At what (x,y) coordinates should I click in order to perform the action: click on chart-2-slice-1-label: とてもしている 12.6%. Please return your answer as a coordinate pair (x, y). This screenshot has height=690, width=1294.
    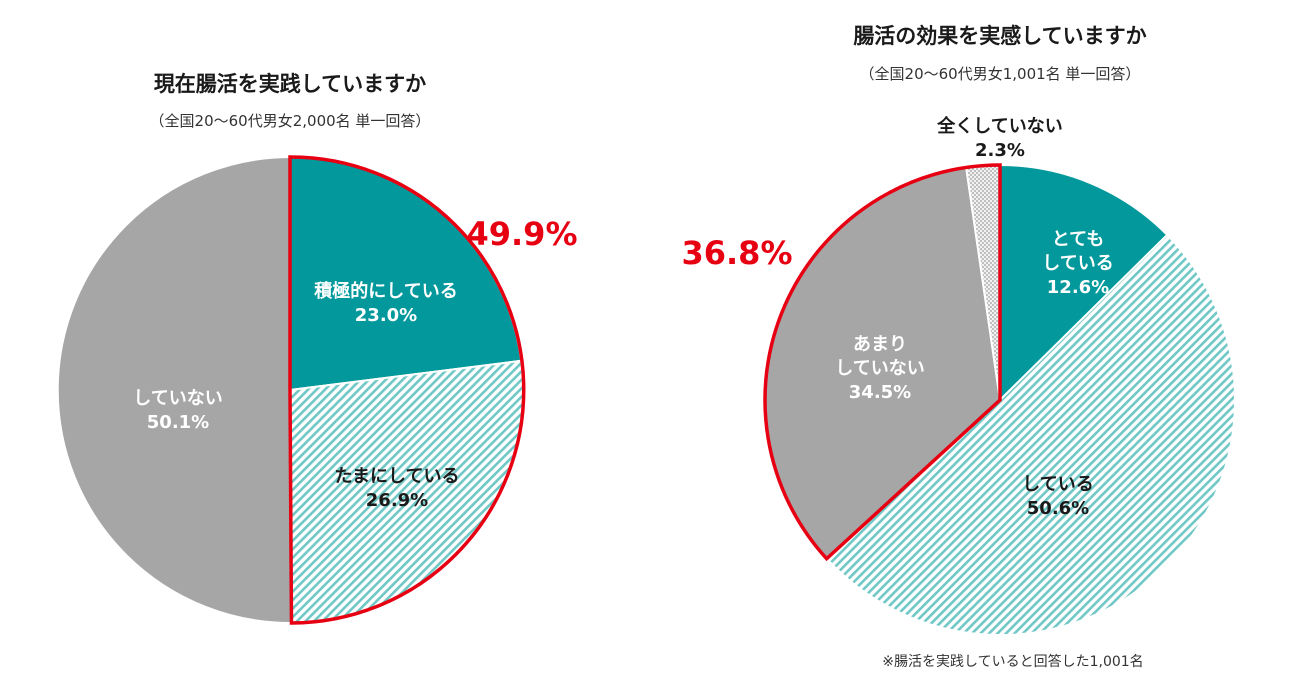
    Looking at the image, I should click on (1077, 263).